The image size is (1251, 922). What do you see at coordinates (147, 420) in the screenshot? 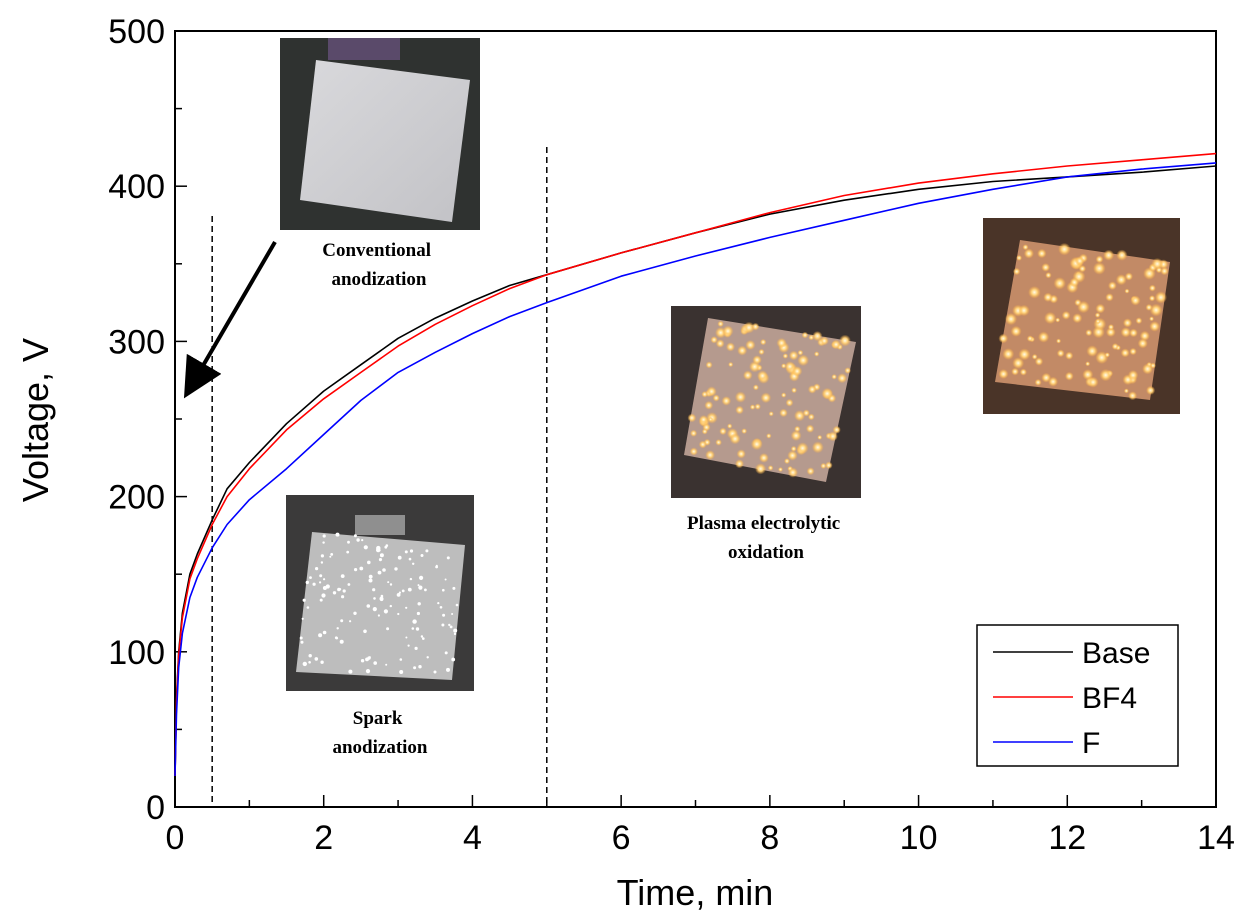
I see `y-axis-ticks: 0 100 200 300 400 500` at bounding box center [147, 420].